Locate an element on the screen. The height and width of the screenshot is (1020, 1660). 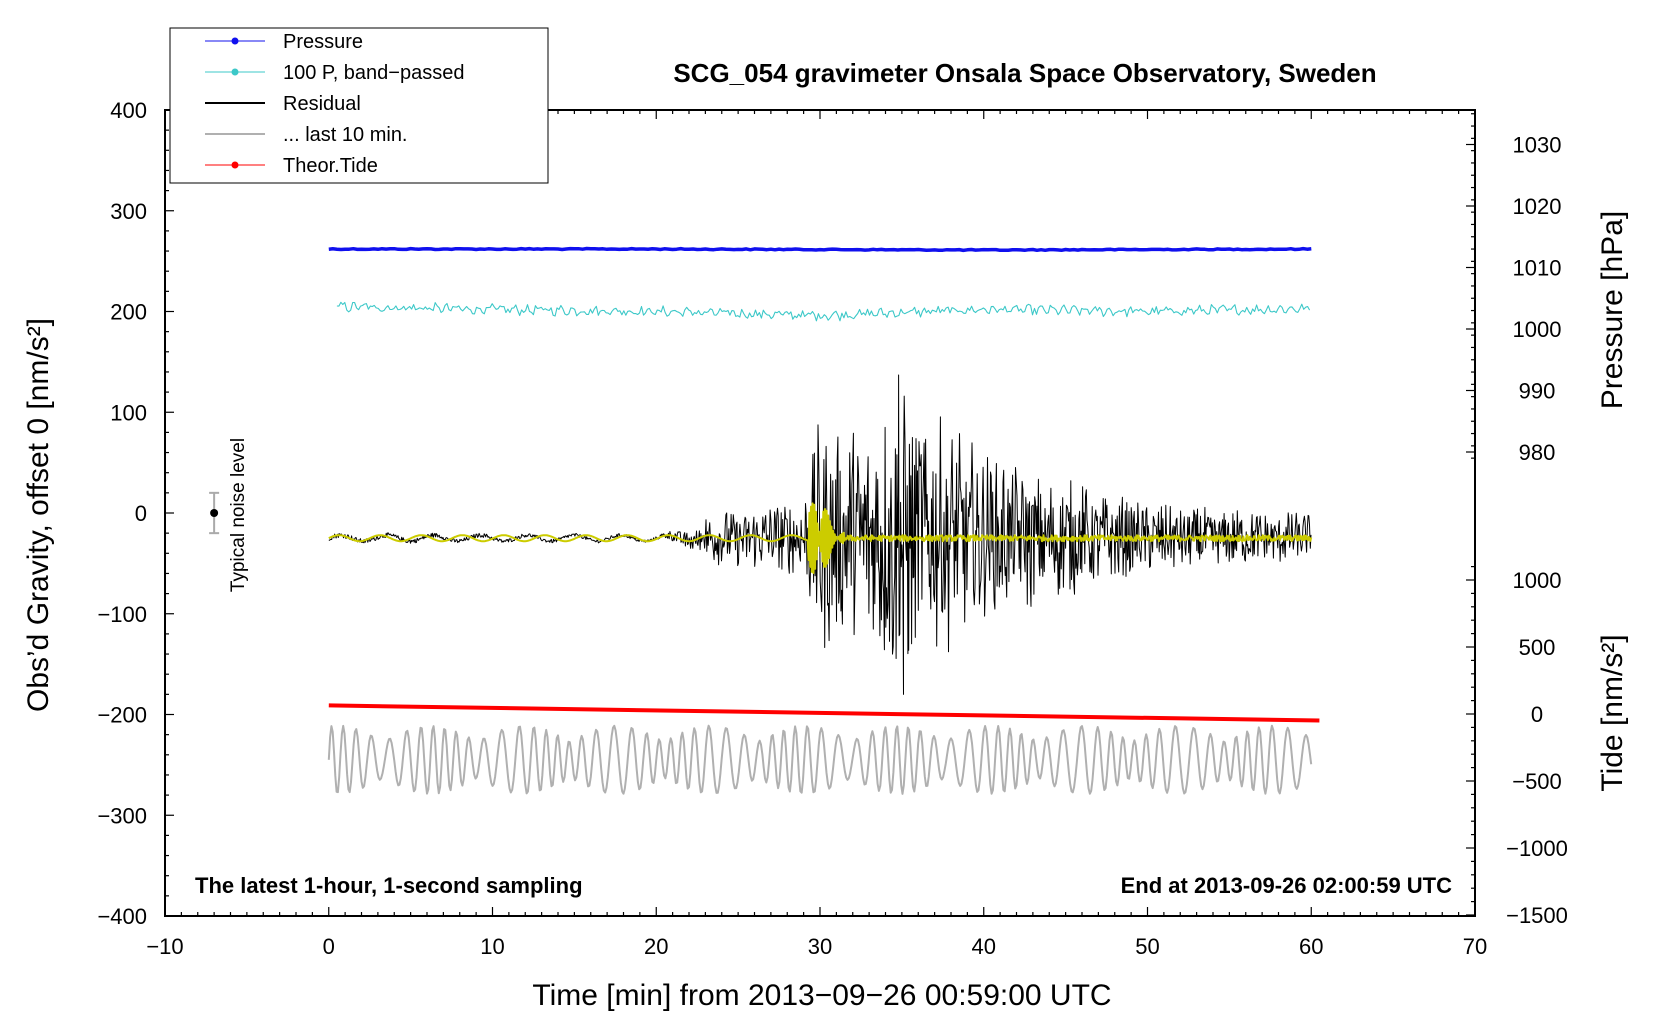
gravity-tick-label: 300 is located at coordinates (128, 211).